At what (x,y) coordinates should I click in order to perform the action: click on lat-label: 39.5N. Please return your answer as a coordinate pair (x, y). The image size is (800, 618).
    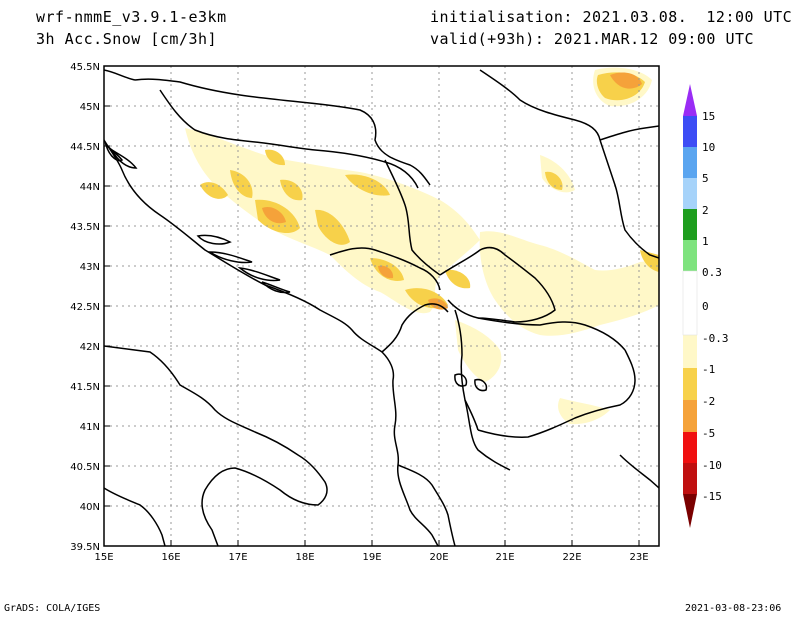
    Looking at the image, I should click on (85, 547).